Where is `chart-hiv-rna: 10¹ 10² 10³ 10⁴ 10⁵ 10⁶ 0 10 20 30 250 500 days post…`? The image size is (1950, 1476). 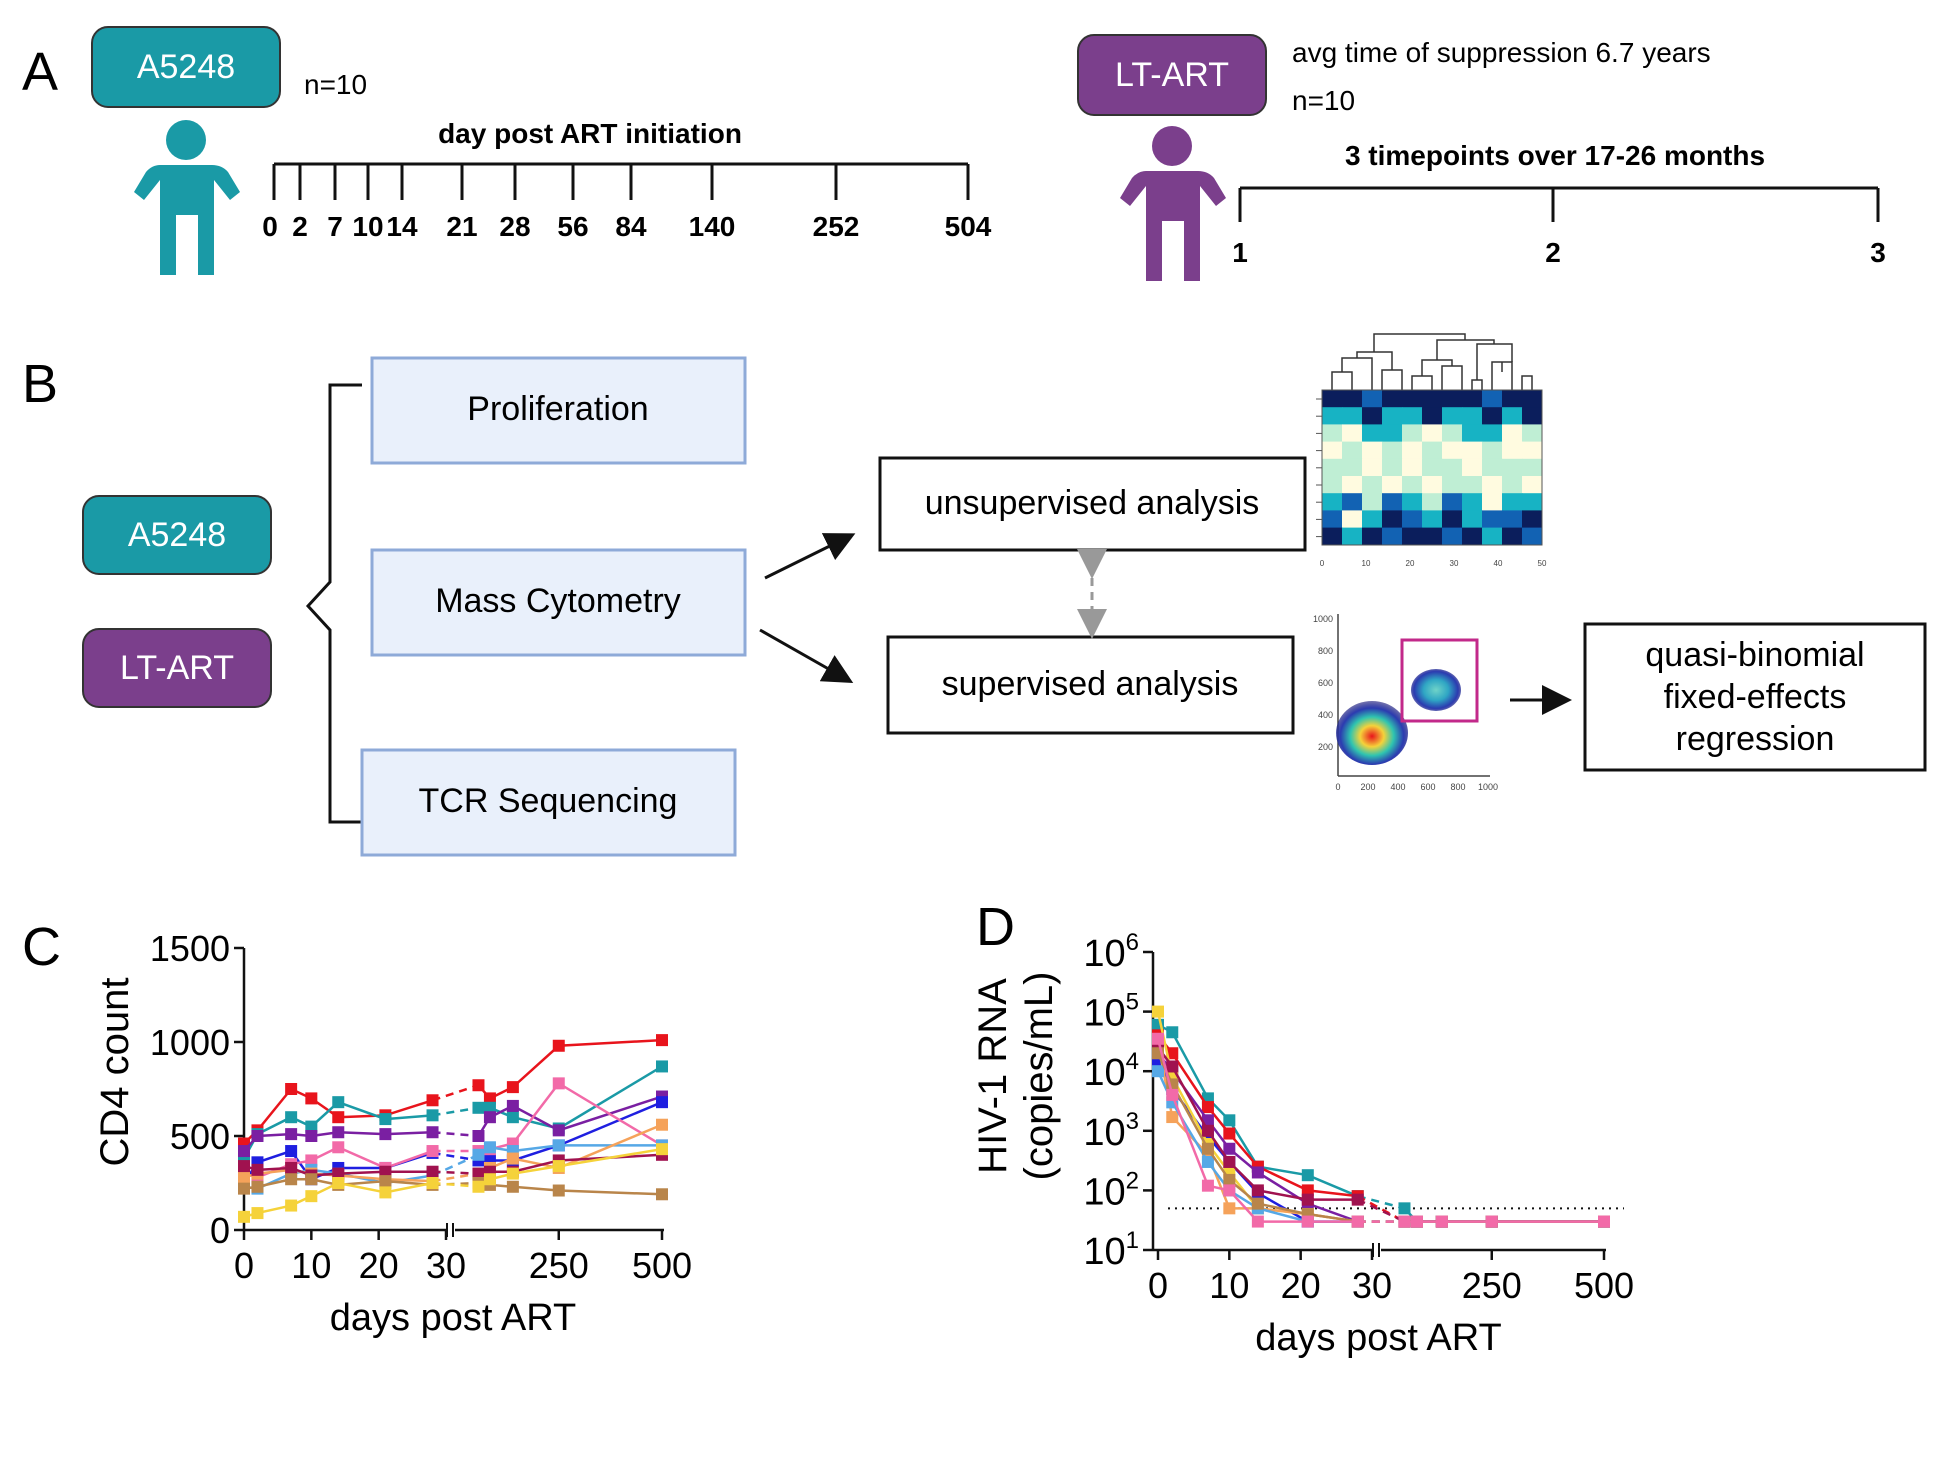 chart-hiv-rna: 10¹ 10² 10³ 10⁴ 10⁵ 10⁶ 0 10 20 30 250 500 days post… is located at coordinates (1302, 1144).